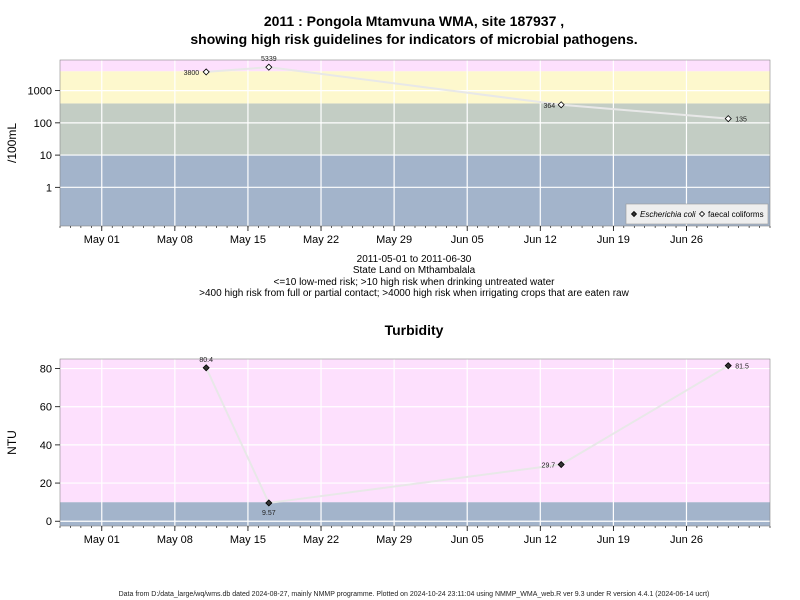 The width and height of the screenshot is (800, 600). I want to click on y-tick-label: 100, so click(43, 124).